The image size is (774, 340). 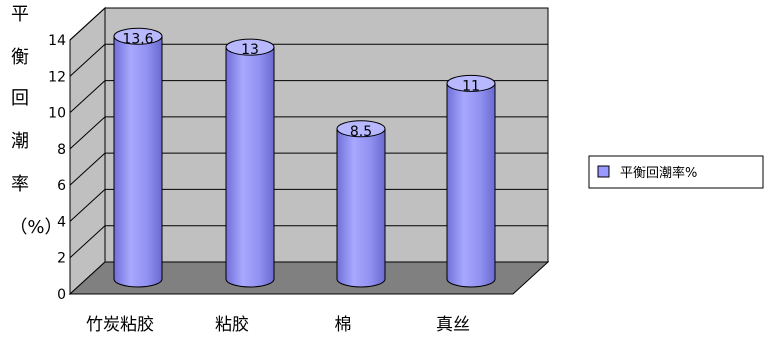 What do you see at coordinates (57, 168) in the screenshot?
I see `y-tick-labels: 0 2 4 6 8 10 12 14` at bounding box center [57, 168].